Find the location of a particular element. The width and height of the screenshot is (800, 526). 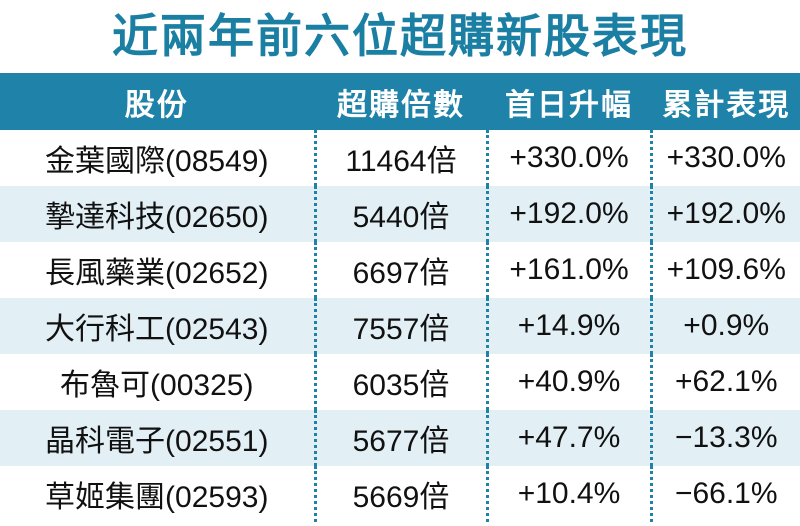

table-row: 布魯可(00325) 6035倍 +40.9% +62.1% is located at coordinates (400, 382).